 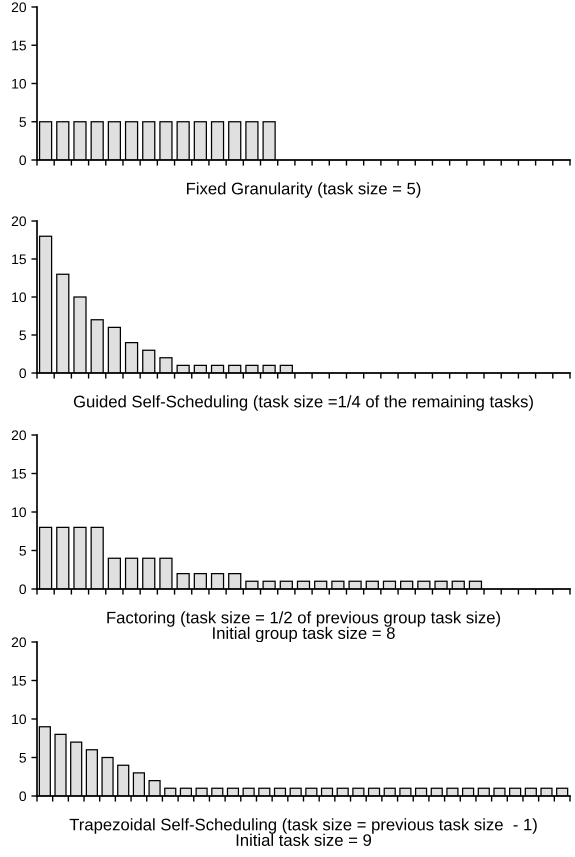 What do you see at coordinates (303, 832) in the screenshot?
I see `x-axis-title: Trapezoidal Self-Scheduling (task size = previous task size - 1) Initial task size = 9` at bounding box center [303, 832].